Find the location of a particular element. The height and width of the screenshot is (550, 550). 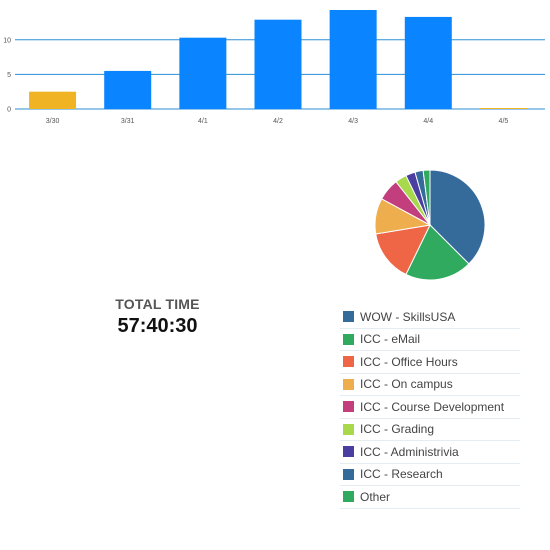

total-time-block: TOTAL TIME 57:40:30 is located at coordinates (157, 317).